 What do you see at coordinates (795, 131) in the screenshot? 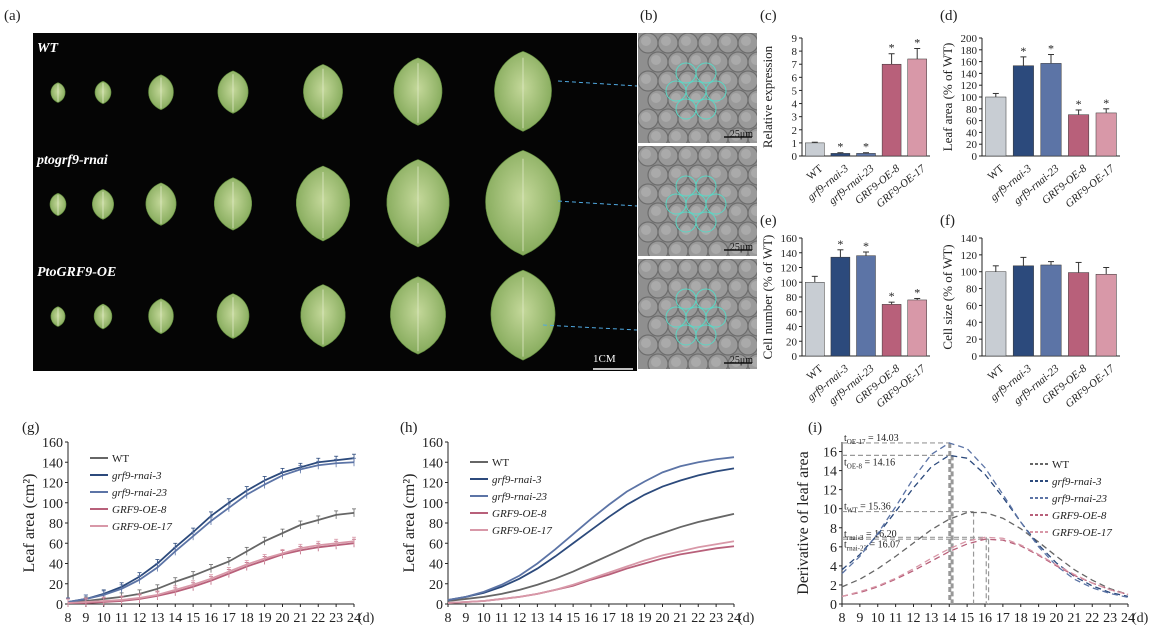
I see `y-tick-label: 2` at bounding box center [795, 131].